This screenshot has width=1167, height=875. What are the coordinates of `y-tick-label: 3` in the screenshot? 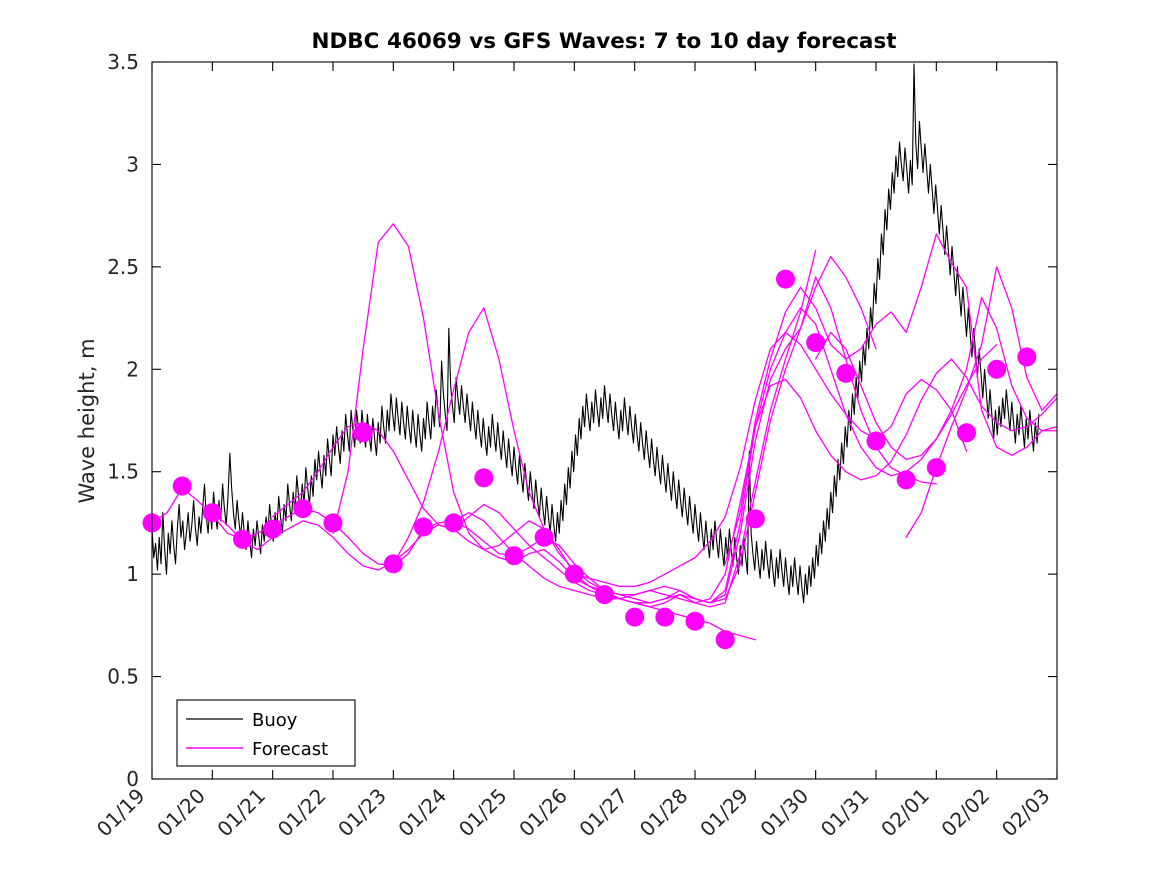 It's located at (132, 164).